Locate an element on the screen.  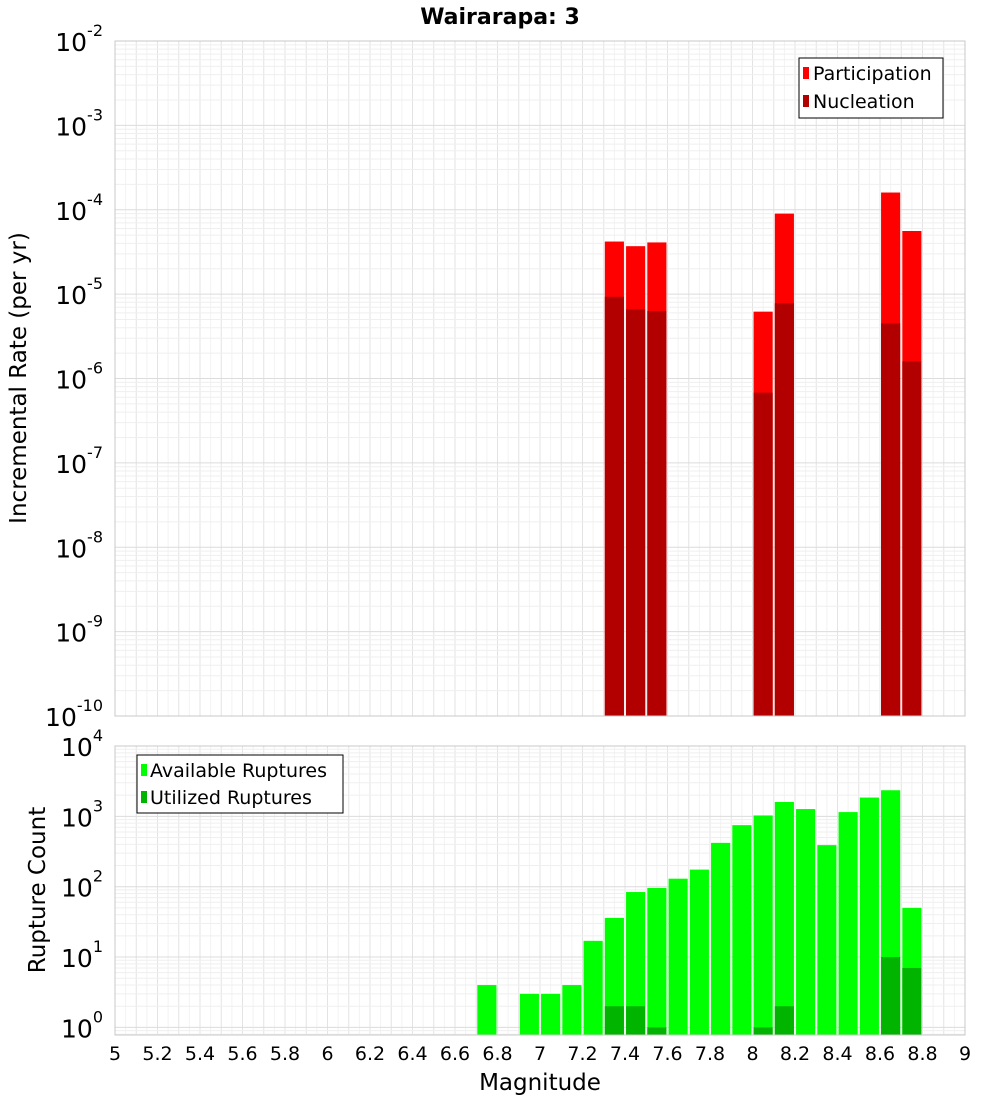
bottom-y-ticks: 10⁰ 10¹ 10² 10³ 10⁴ is located at coordinates (82, 884).